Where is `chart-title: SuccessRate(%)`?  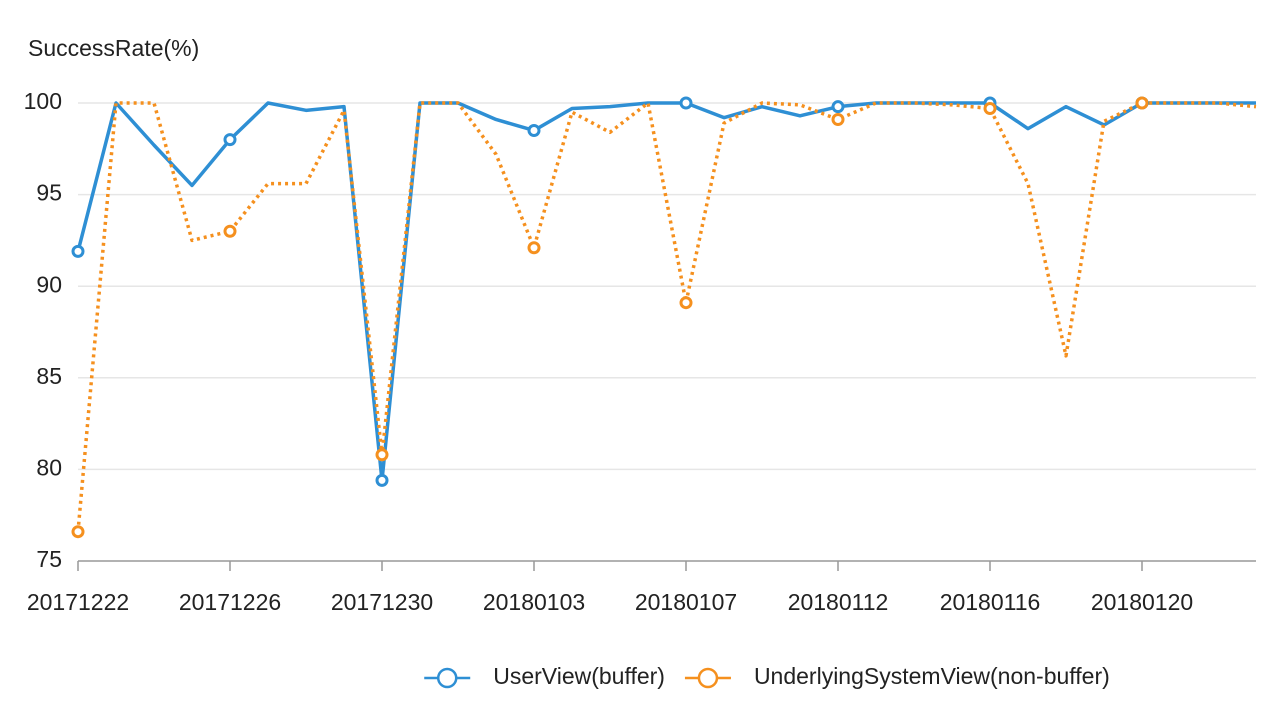 chart-title: SuccessRate(%) is located at coordinates (113, 48).